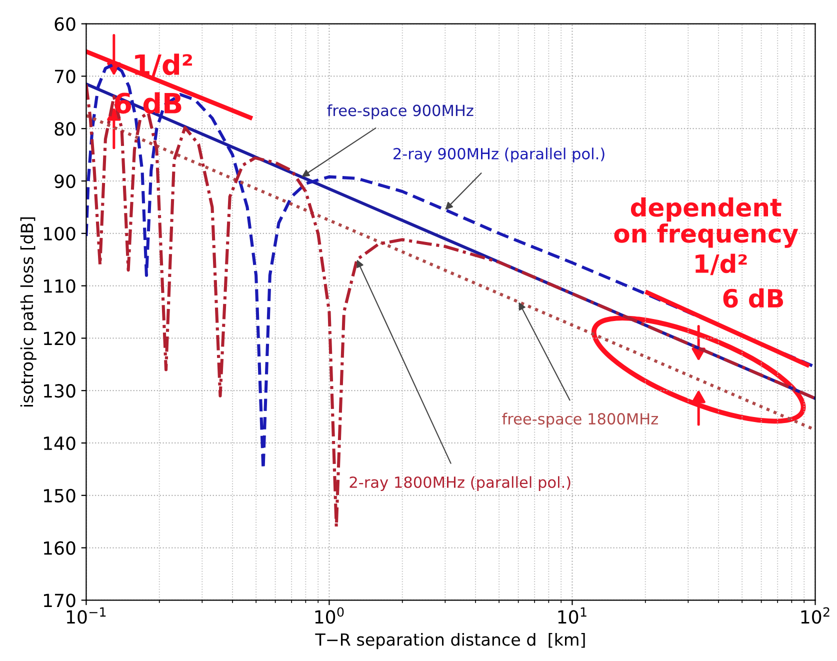 The width and height of the screenshot is (837, 661). What do you see at coordinates (450, 641) in the screenshot?
I see `x-axis-title: T−R separation distance d [km]` at bounding box center [450, 641].